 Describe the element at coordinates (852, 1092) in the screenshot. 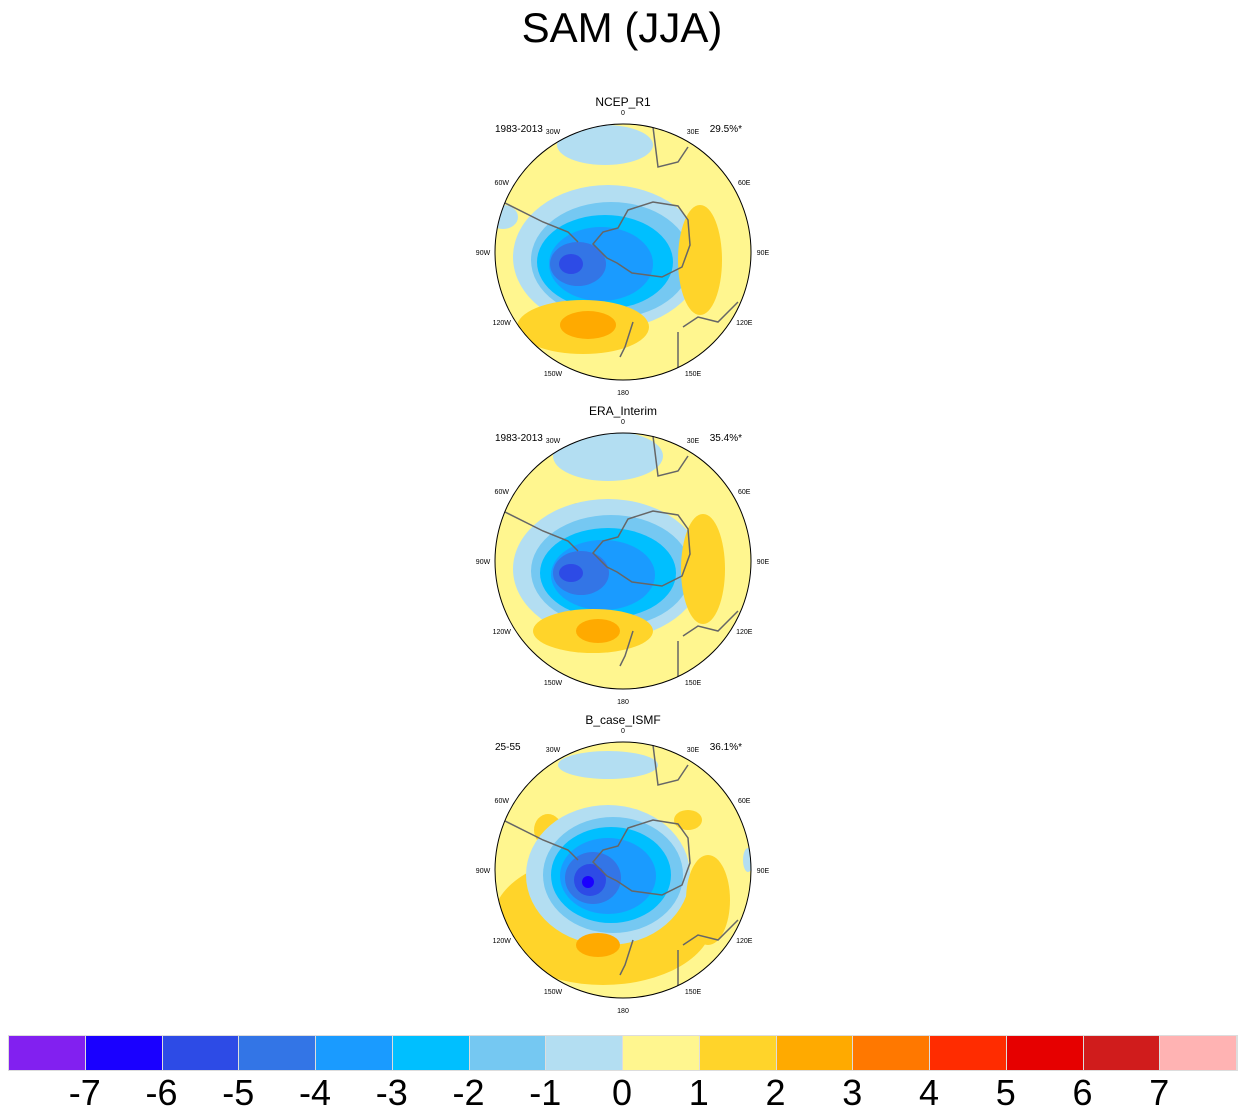

I see `colorbar-tick-label: 3` at that location.